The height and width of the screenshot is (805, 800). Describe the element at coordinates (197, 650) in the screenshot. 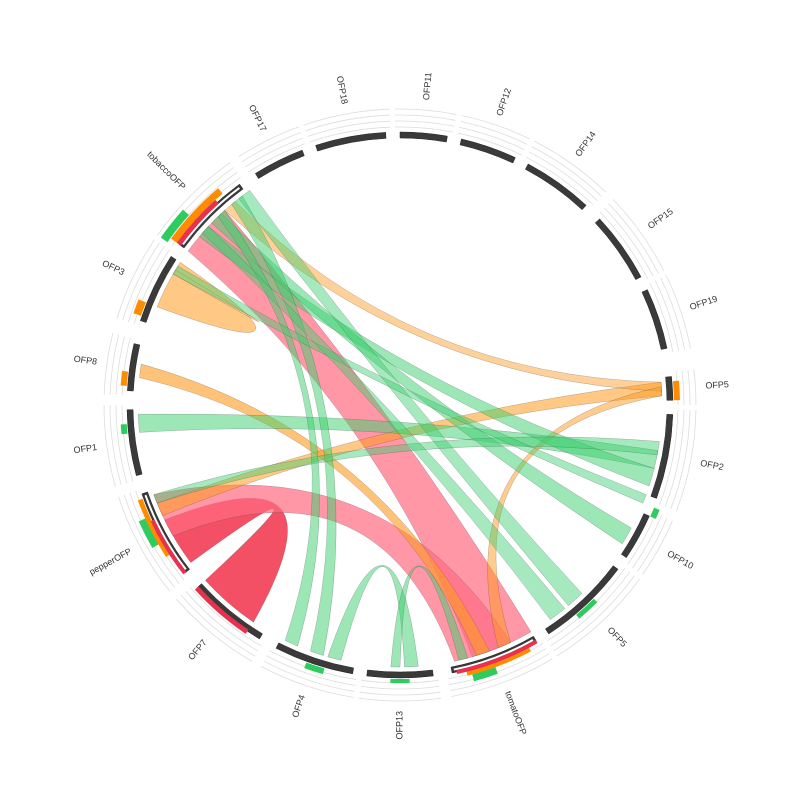

I see `segment-label: OFP7` at that location.